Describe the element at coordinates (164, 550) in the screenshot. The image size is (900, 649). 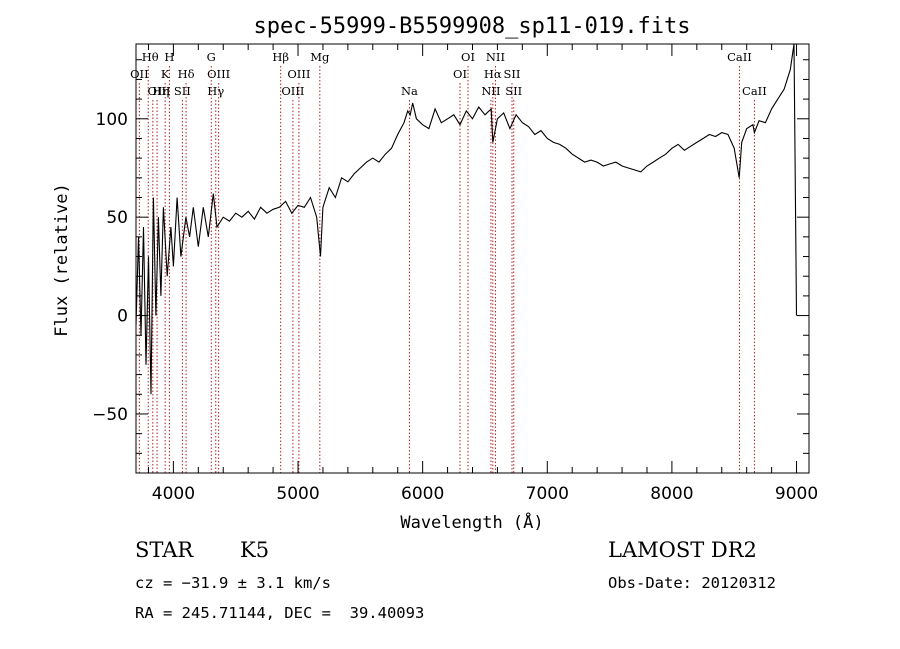
I see `object-class: STAR` at that location.